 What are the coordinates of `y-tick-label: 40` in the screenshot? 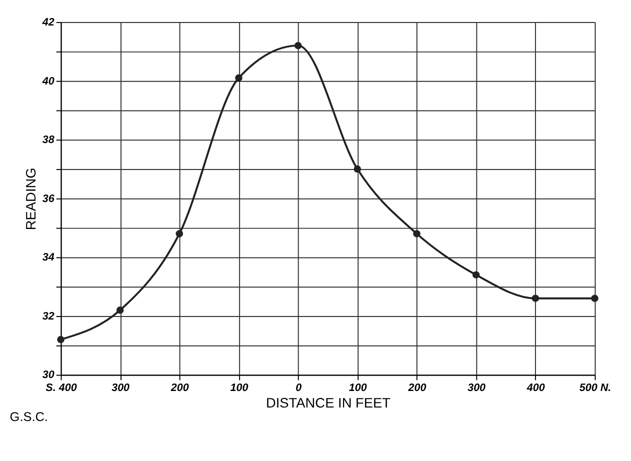 It's located at (47, 81).